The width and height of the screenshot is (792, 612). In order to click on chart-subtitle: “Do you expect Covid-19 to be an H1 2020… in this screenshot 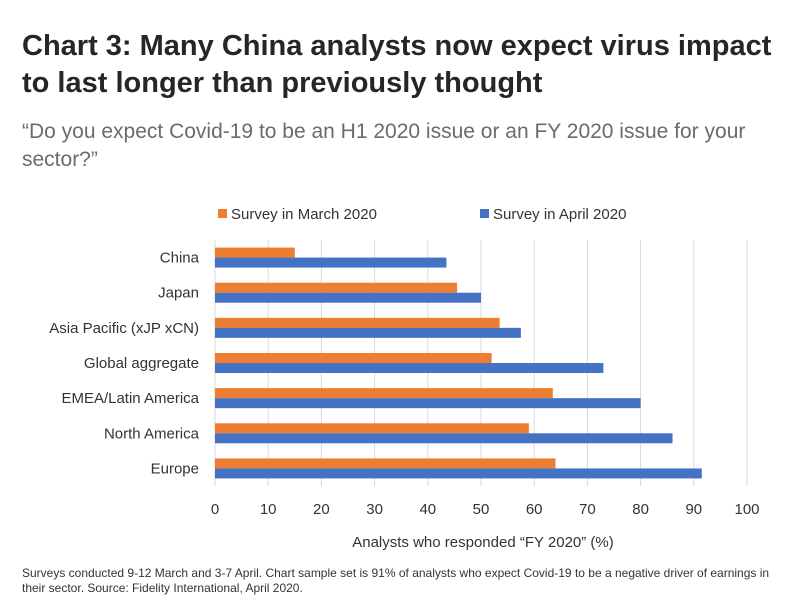, I will do `click(384, 145)`.